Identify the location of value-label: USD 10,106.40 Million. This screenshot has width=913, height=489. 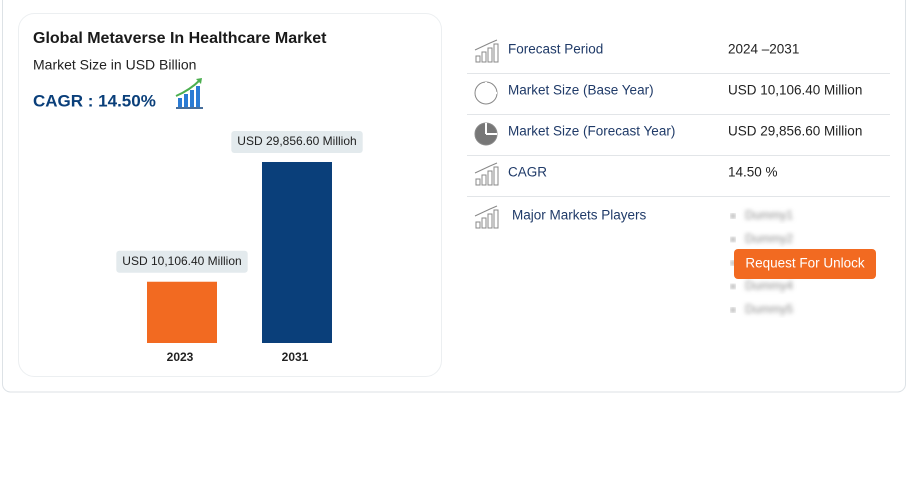
(181, 261).